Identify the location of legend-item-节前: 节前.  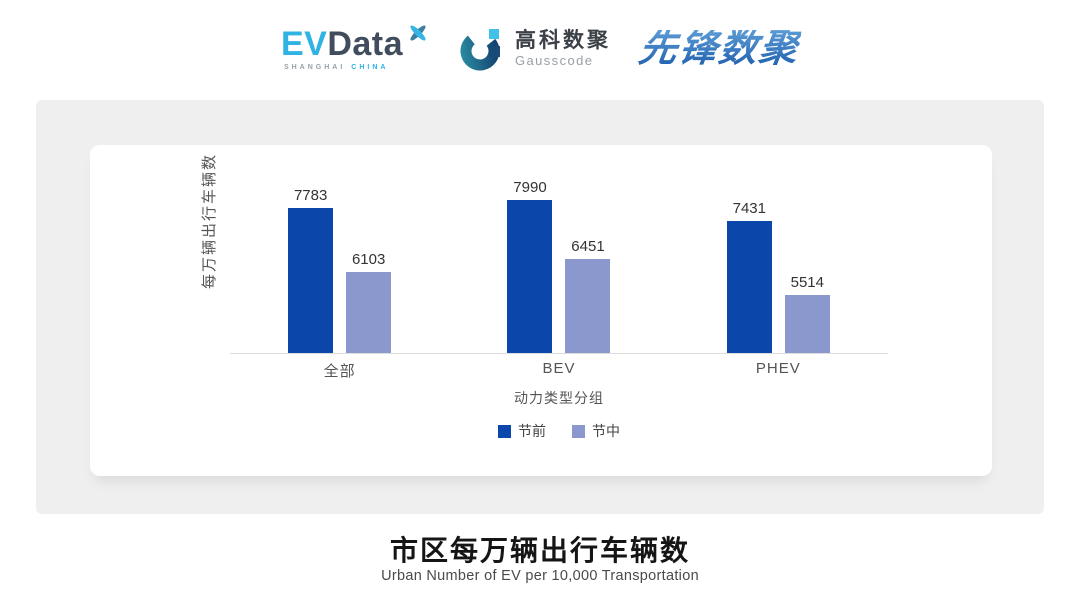
(522, 431).